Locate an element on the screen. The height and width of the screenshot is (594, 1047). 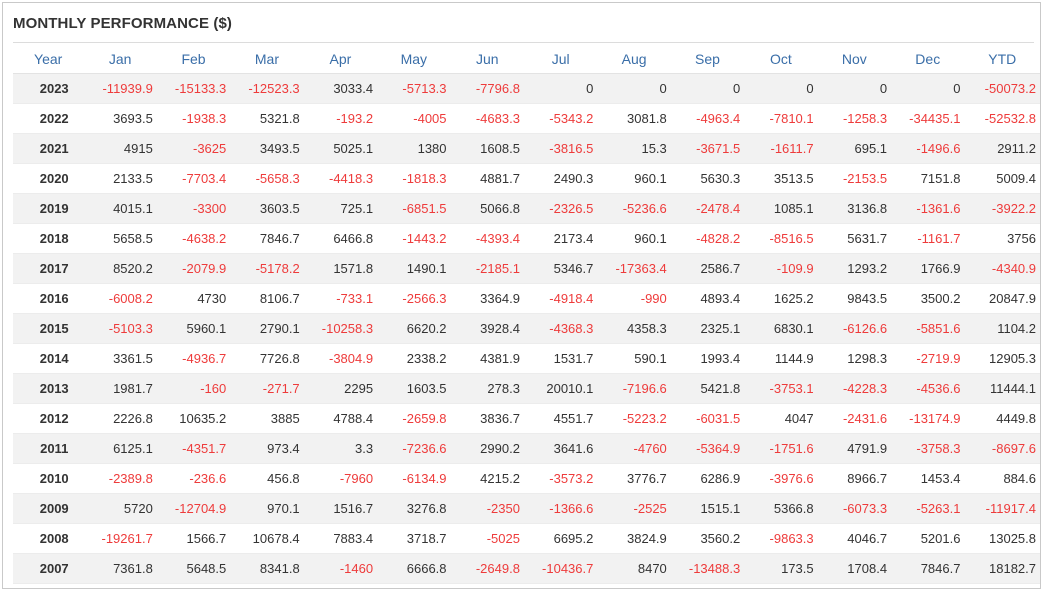
ytd-cell: -11917.4 is located at coordinates (1002, 508).